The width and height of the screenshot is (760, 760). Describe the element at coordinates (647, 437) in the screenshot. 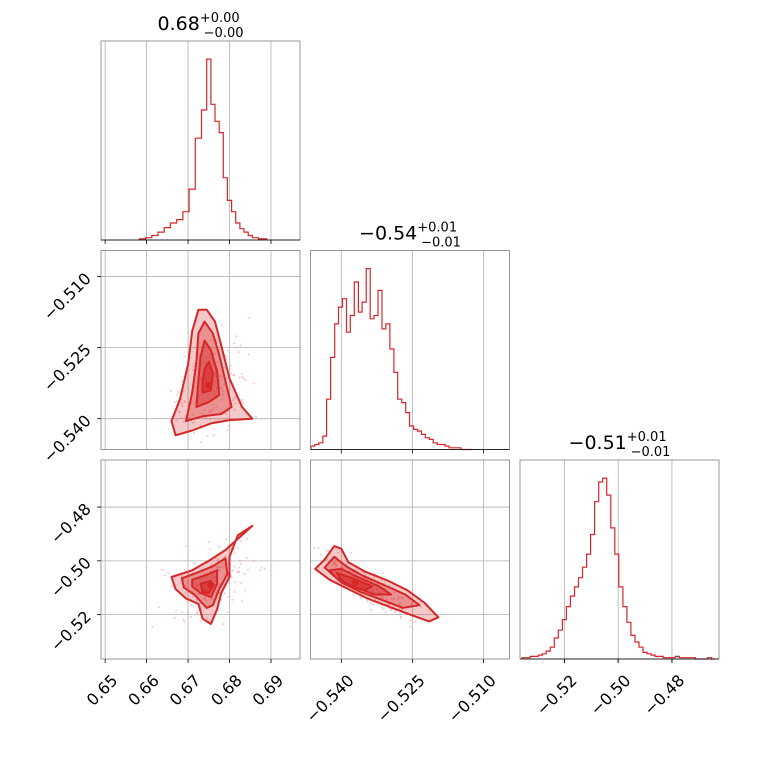

I see `title-upper-error: +0.01` at that location.